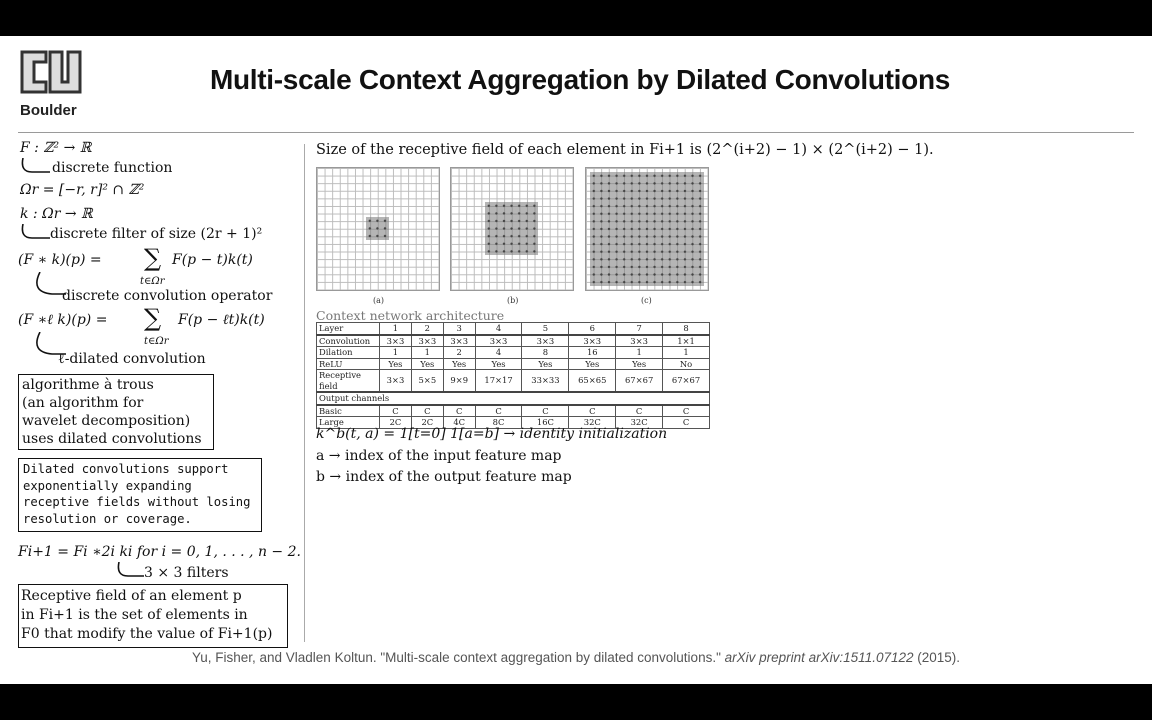 The height and width of the screenshot is (720, 1152). I want to click on table-row: Dilation 1 1 2 4 8 16 1 1, so click(513, 352).